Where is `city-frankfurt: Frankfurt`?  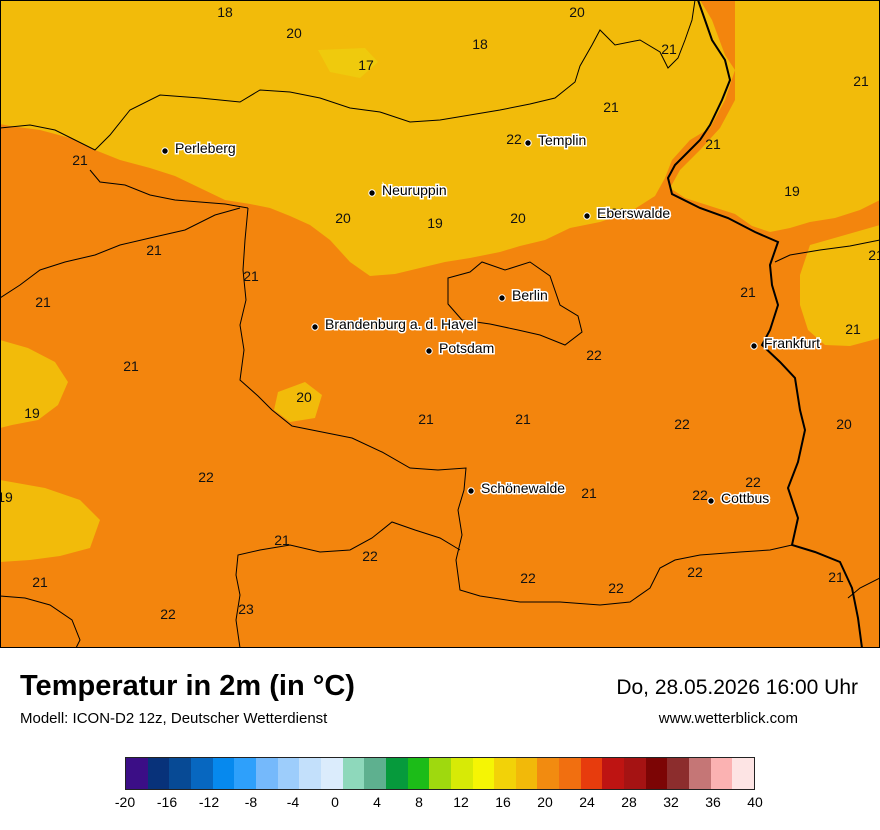 city-frankfurt: Frankfurt is located at coordinates (786, 343).